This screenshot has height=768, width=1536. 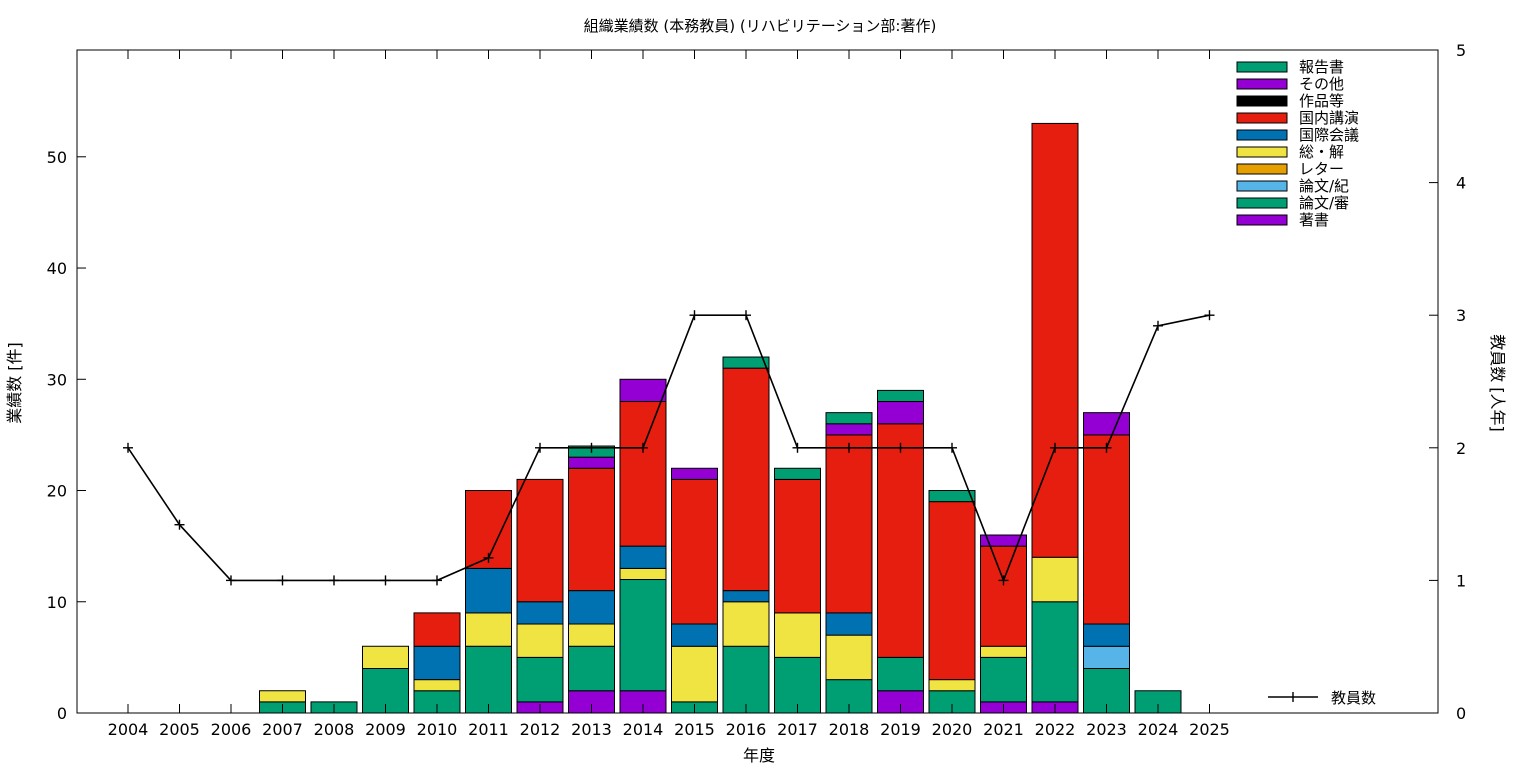 I want to click on x-axis-label: 年度, so click(x=759, y=755).